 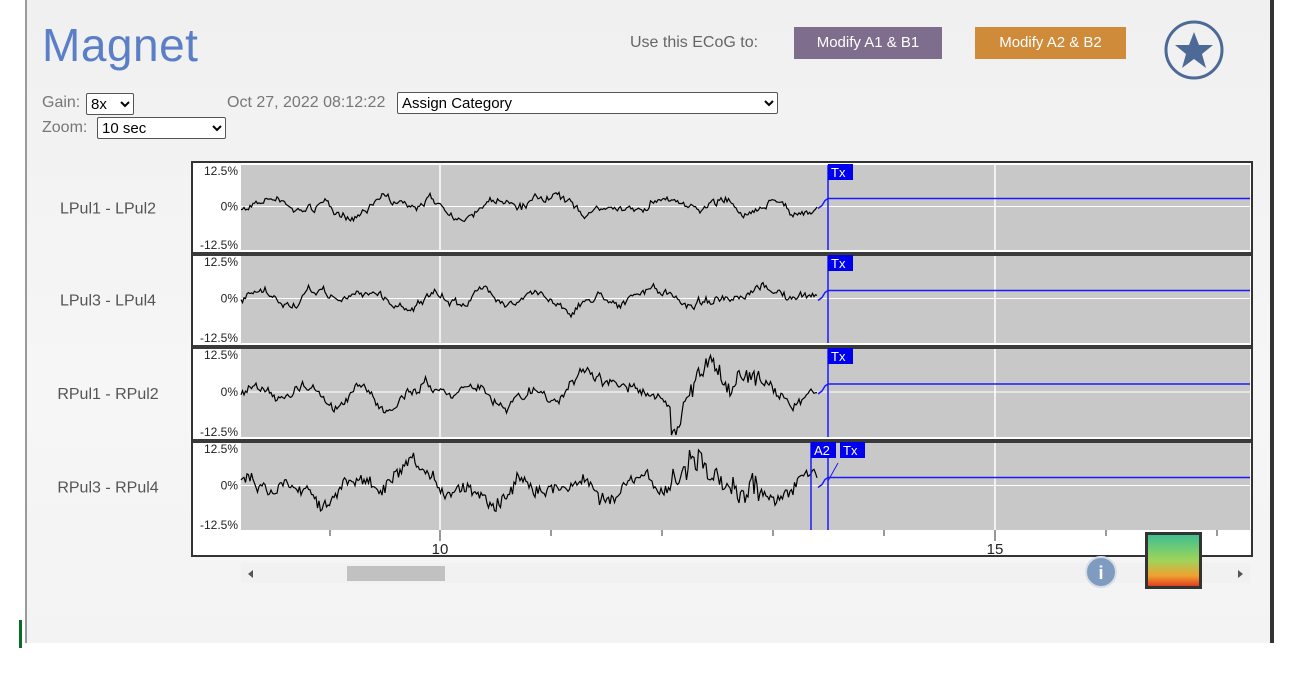 I want to click on scroll-thumb, so click(x=396, y=573).